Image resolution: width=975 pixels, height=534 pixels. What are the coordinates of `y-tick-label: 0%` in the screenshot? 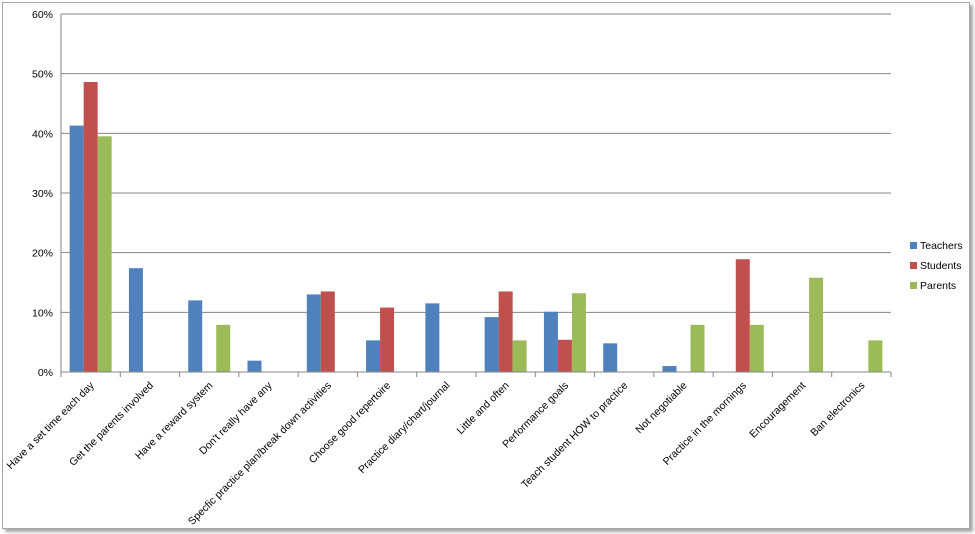 It's located at (45, 373).